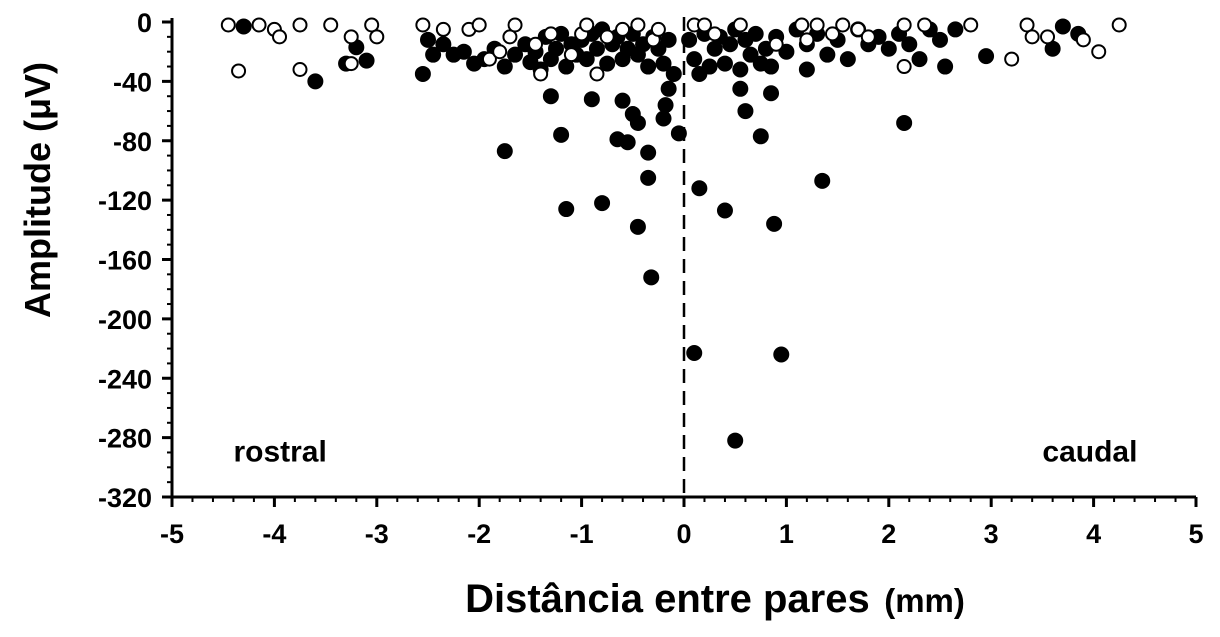 The height and width of the screenshot is (637, 1220). I want to click on x-tick-label: 4, so click(1093, 534).